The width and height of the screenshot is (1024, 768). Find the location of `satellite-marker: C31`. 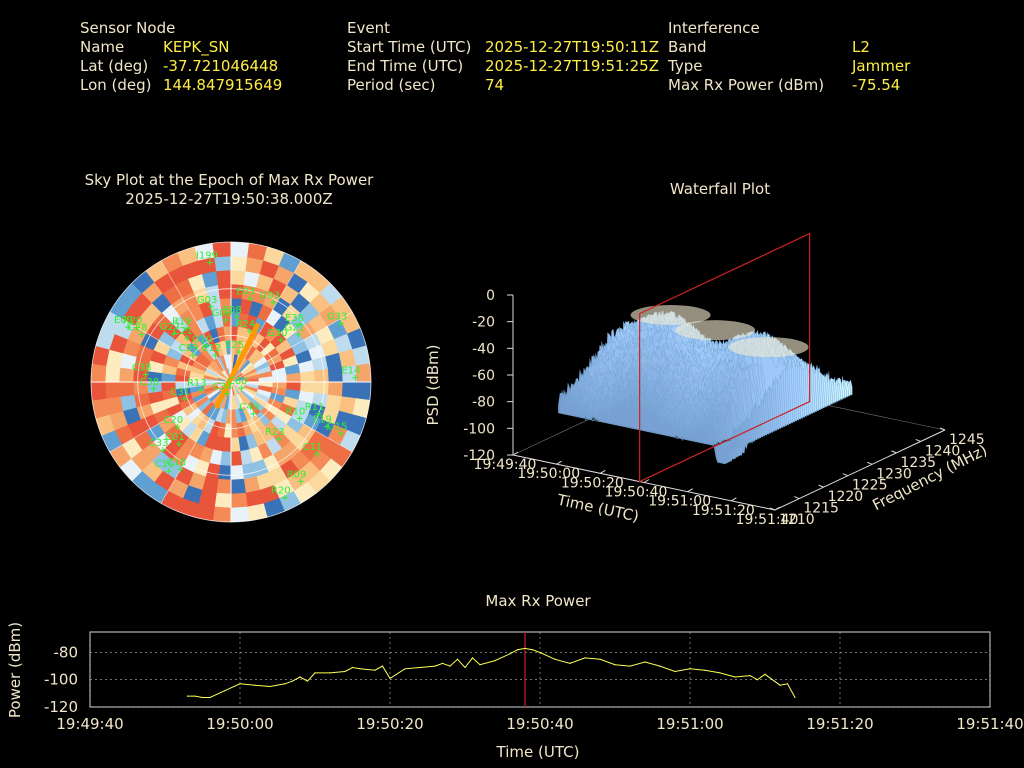

satellite-marker: C31 is located at coordinates (180, 395).